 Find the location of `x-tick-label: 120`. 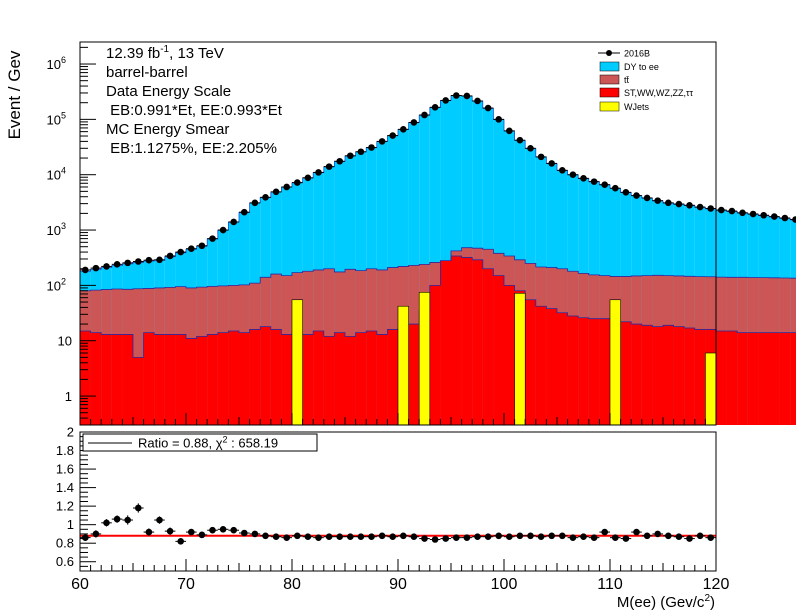

x-tick-label: 120 is located at coordinates (716, 584).